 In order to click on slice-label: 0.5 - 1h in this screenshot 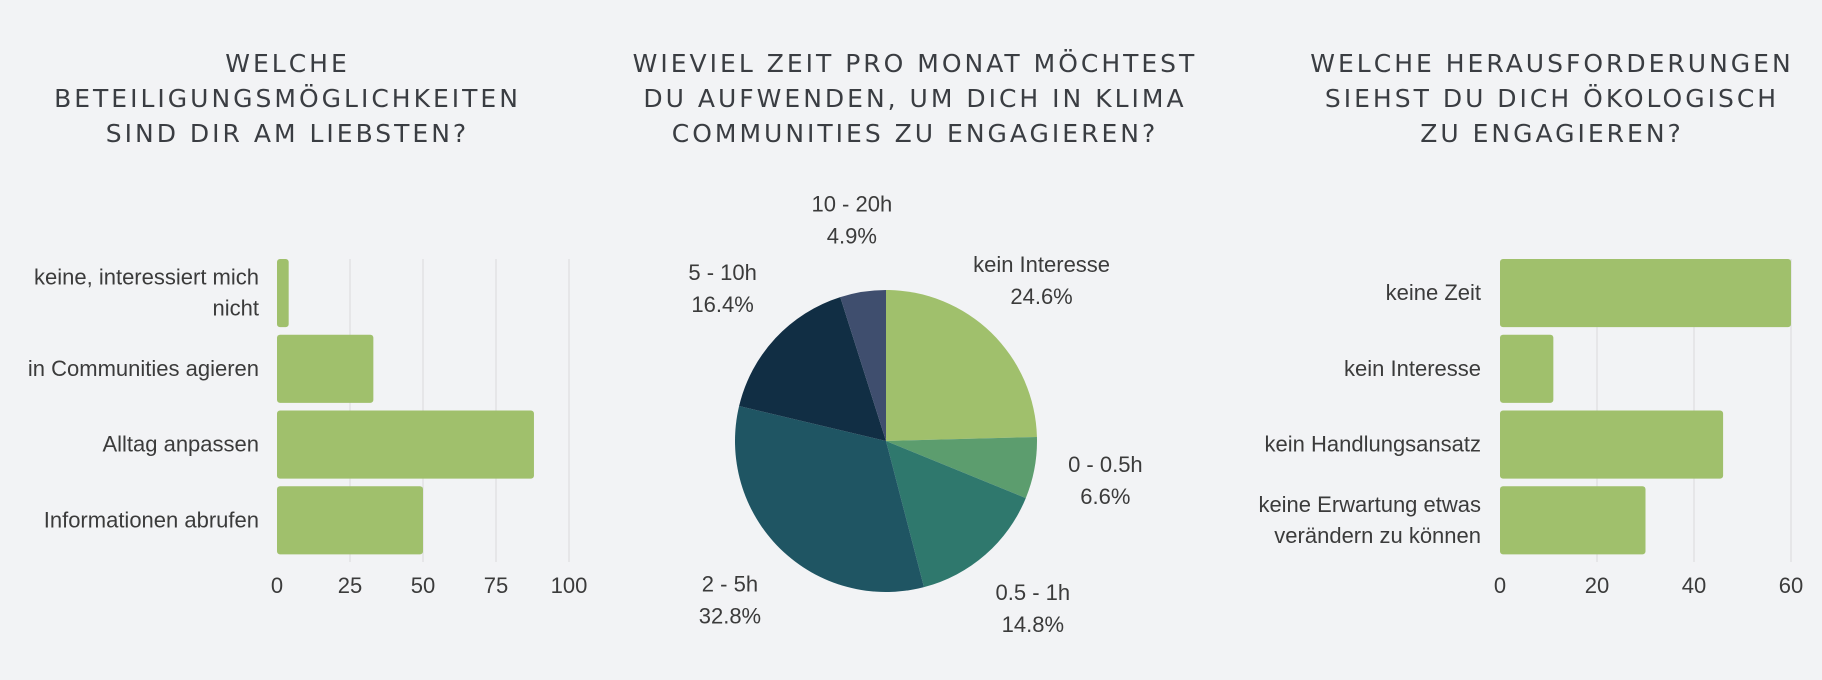, I will do `click(1033, 592)`.